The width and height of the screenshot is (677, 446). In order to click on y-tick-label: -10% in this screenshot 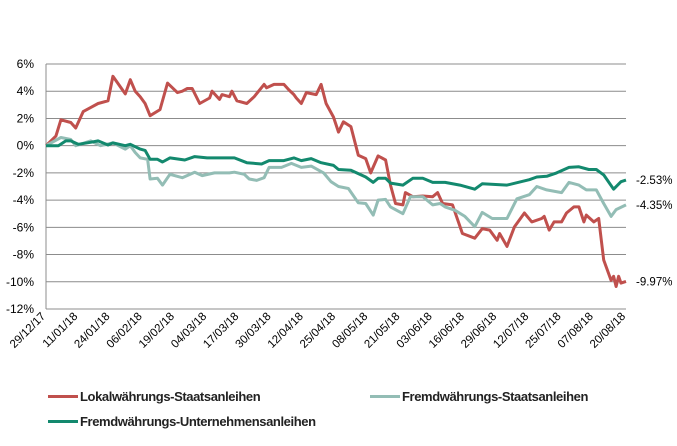, I will do `click(20, 282)`.